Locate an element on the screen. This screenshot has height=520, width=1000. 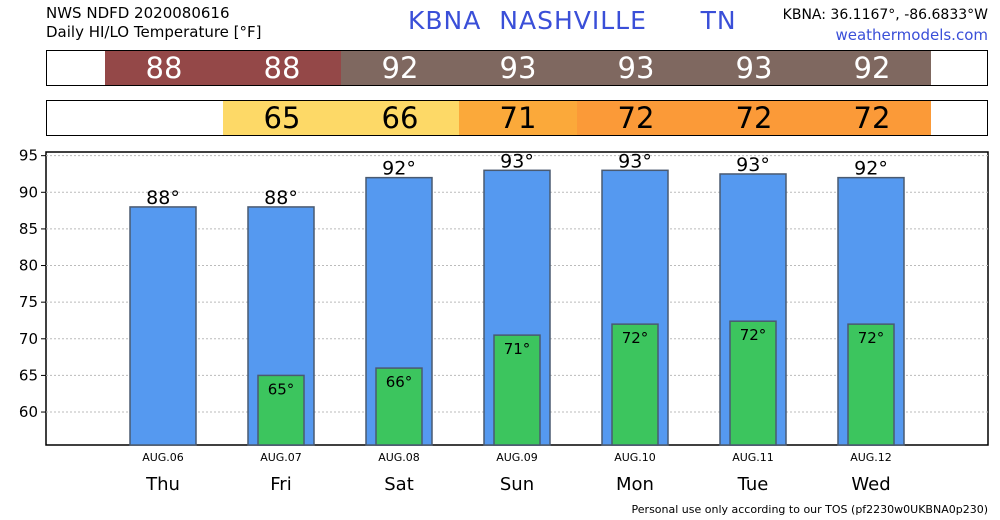
lo-bar-label: 66° is located at coordinates (399, 382).